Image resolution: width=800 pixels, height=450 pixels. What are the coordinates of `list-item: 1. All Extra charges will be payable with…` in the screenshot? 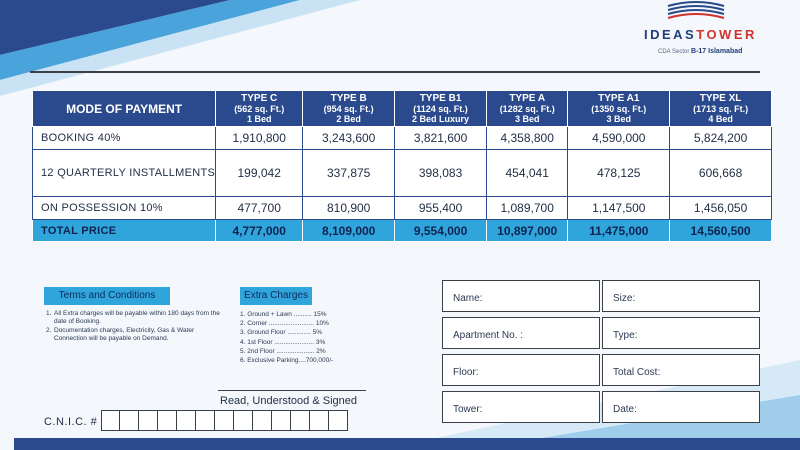 It's located at (136, 318).